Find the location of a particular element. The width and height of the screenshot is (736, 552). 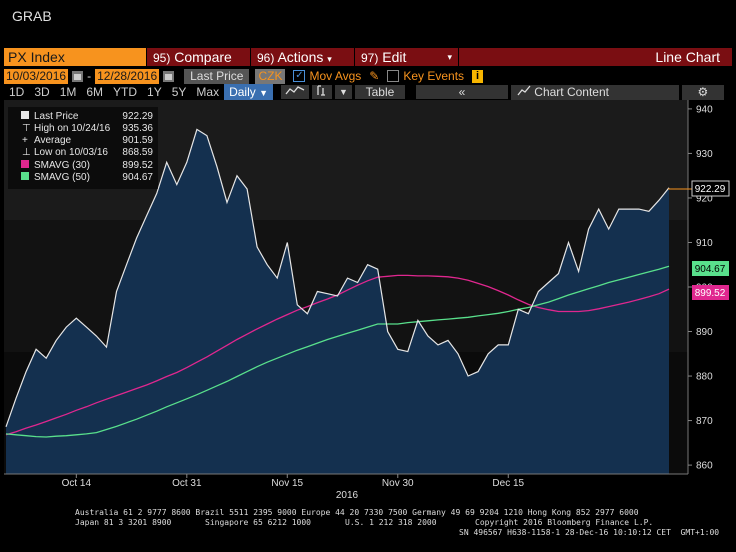

chart-content-bar: « Chart Content ⚙ is located at coordinates (568, 92).